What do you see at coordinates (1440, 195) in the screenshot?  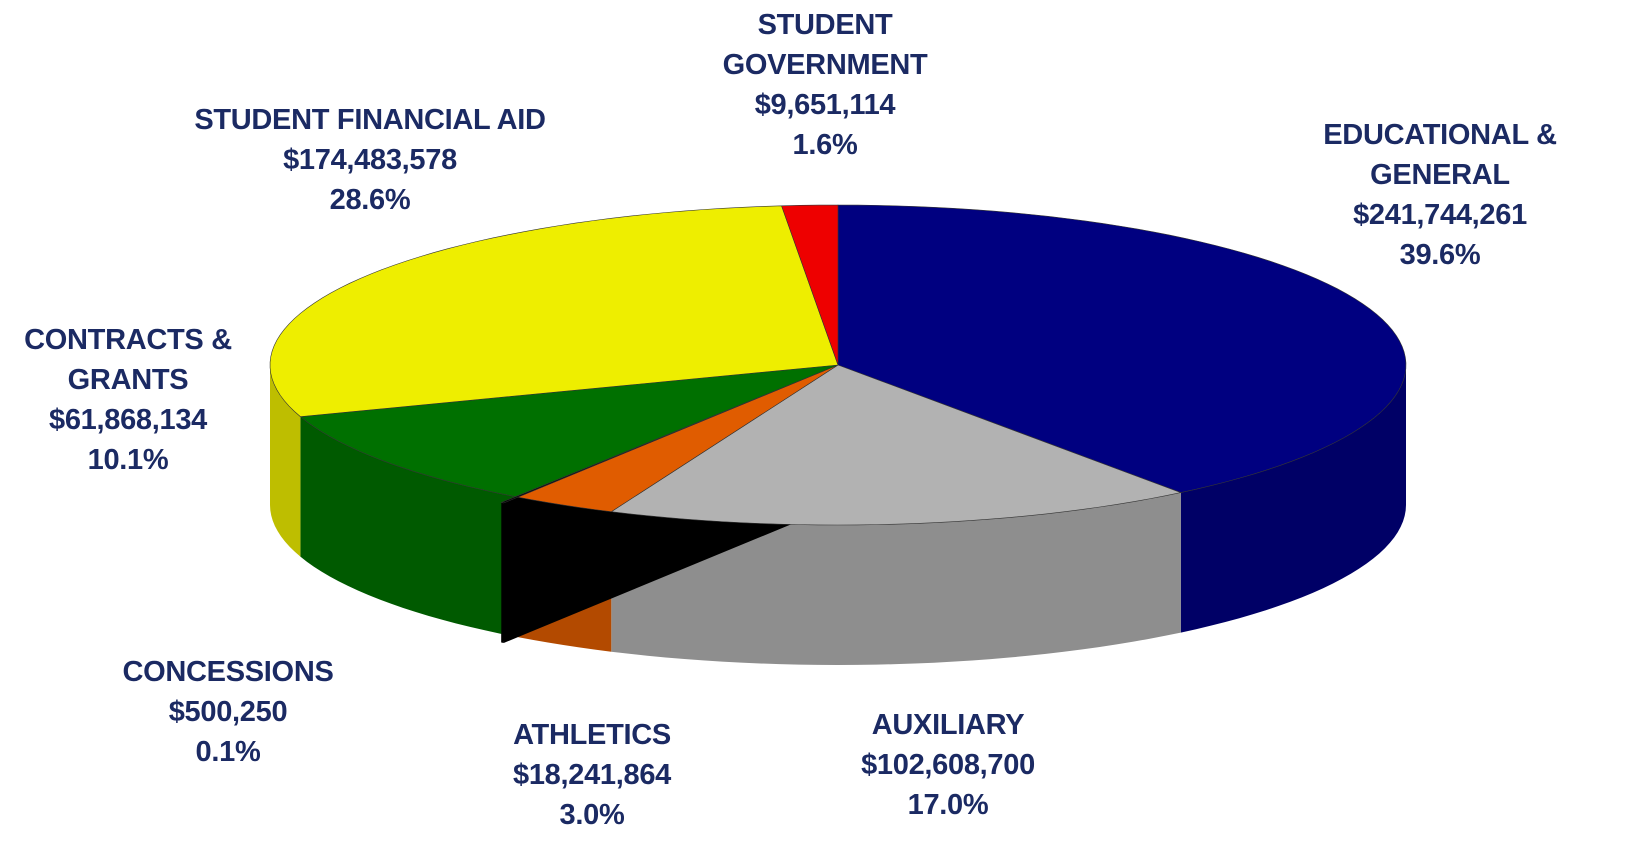 I see `slice-label: EDUCATIONAL & GENERAL $241,744,261 39.6%` at bounding box center [1440, 195].